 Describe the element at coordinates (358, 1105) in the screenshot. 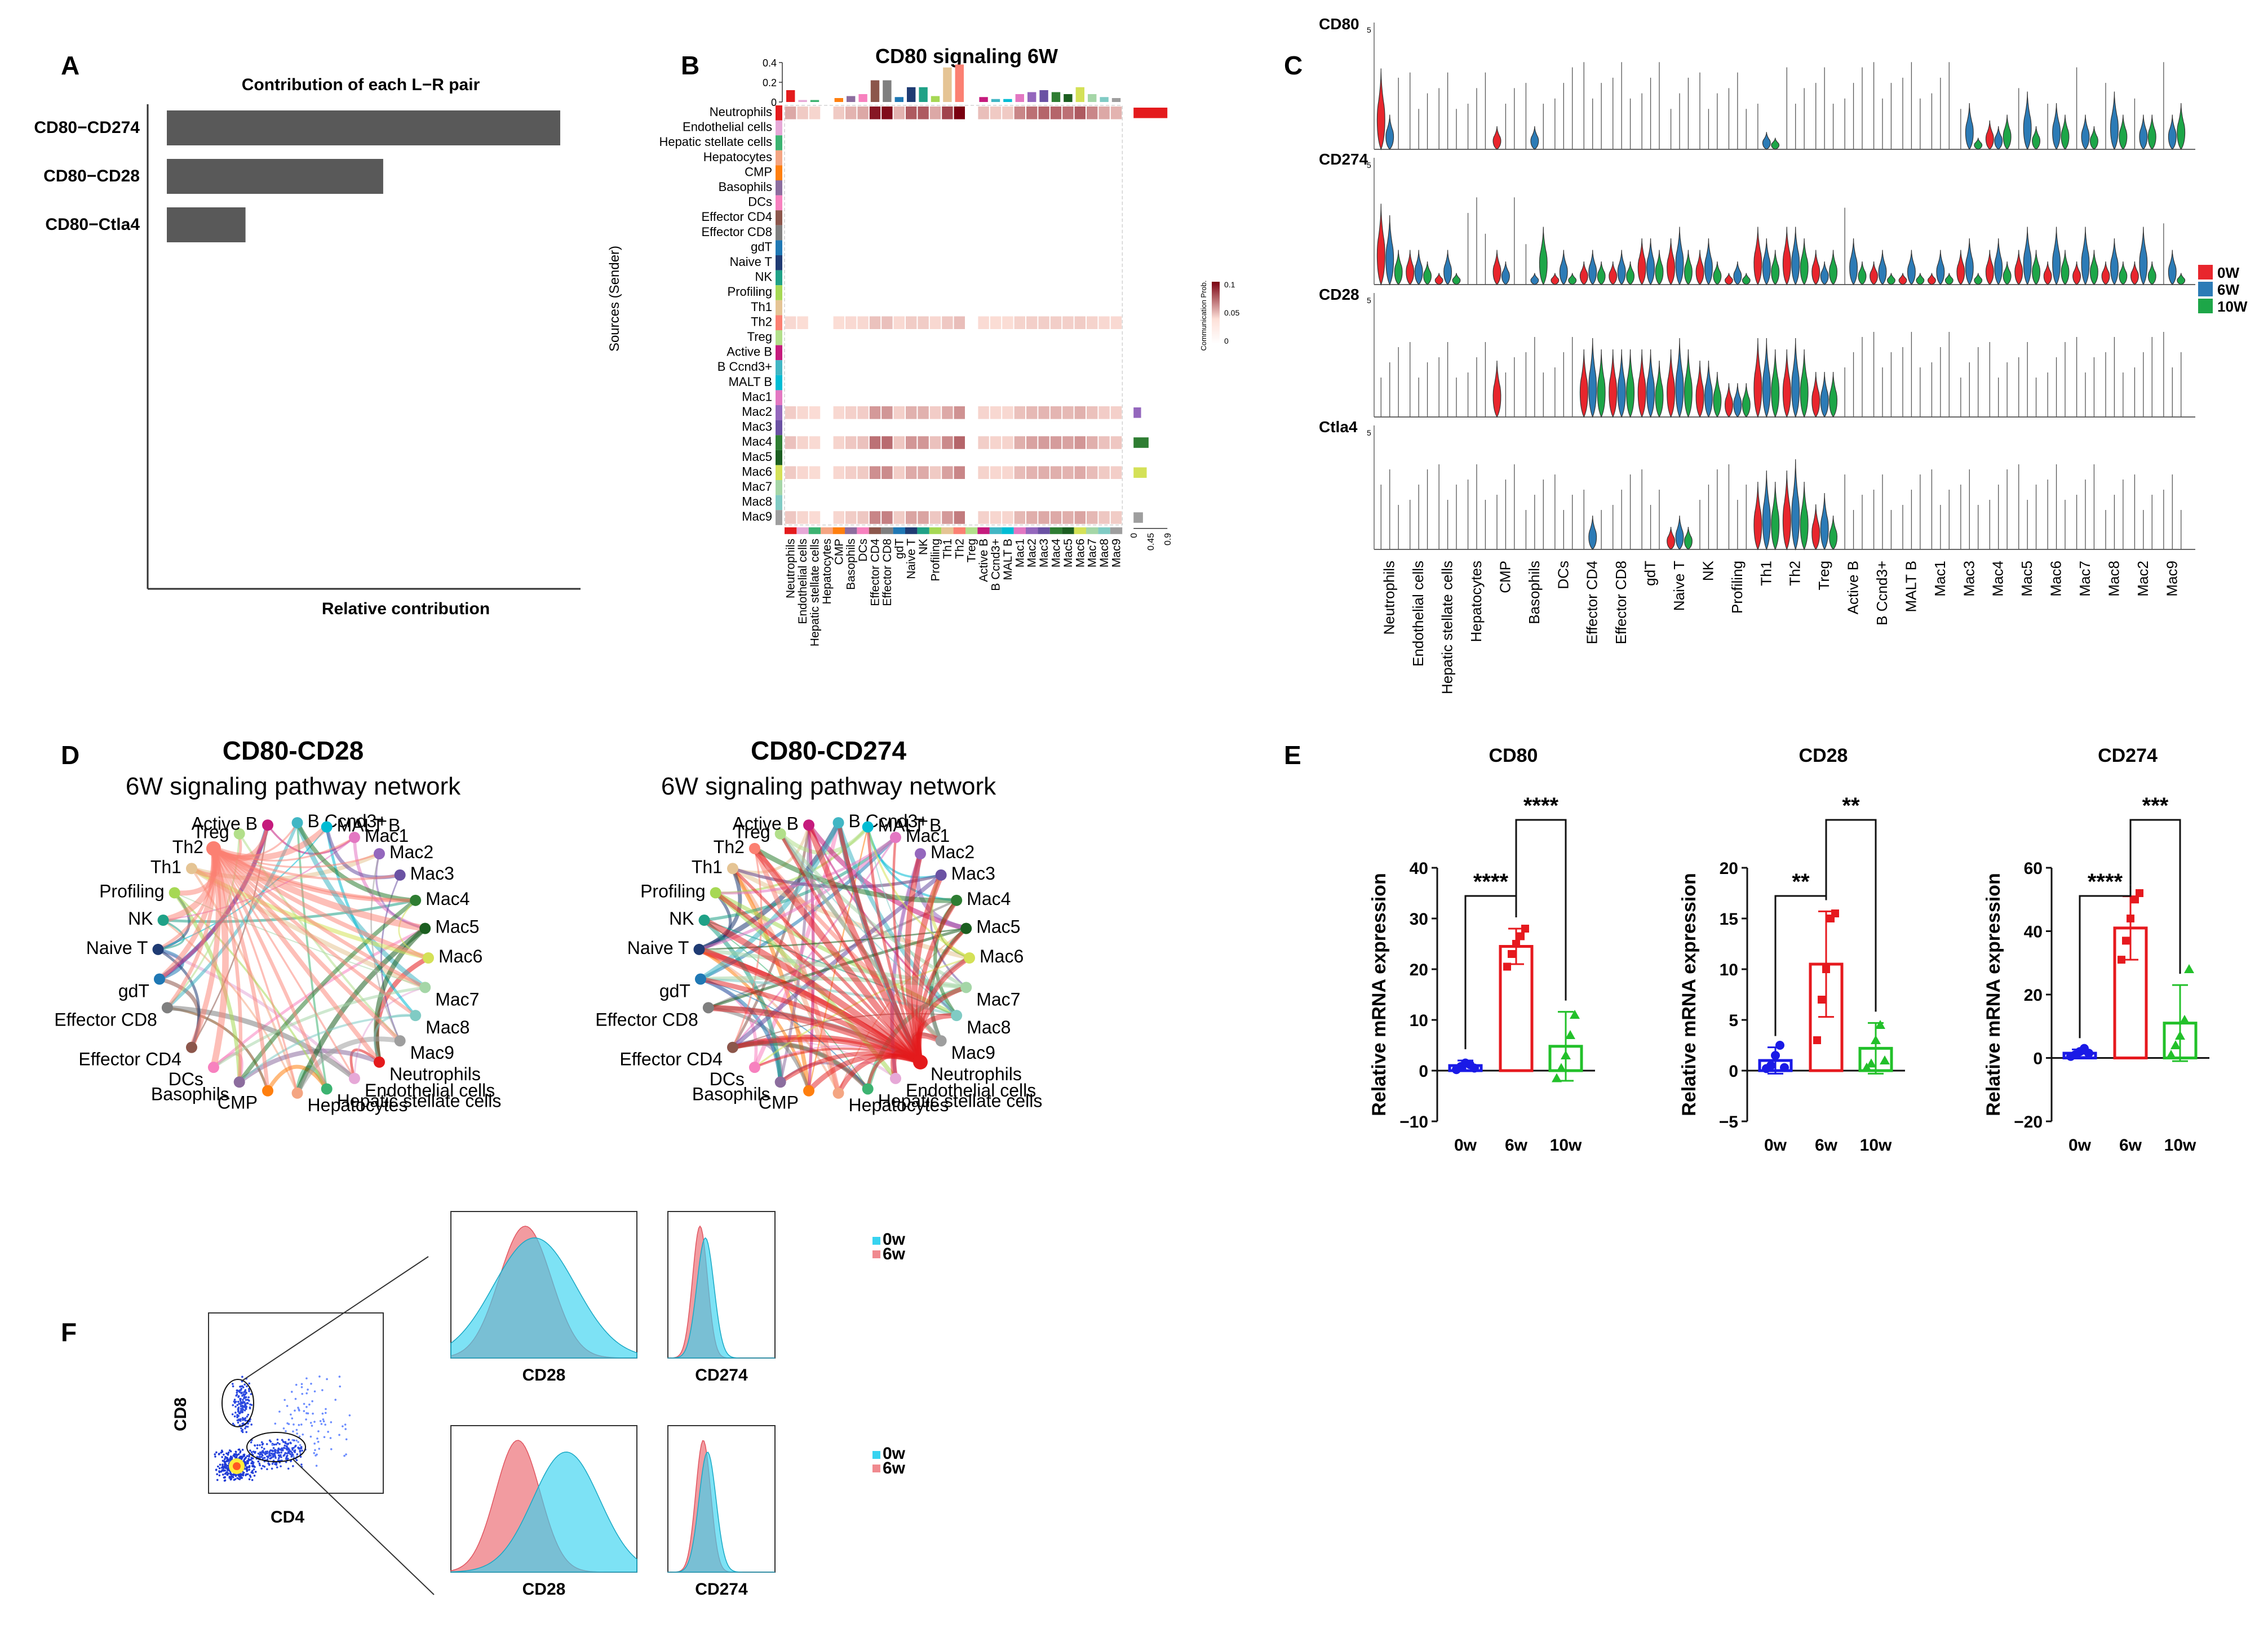

I see `panel-d-node-label: Hepatocytes` at that location.